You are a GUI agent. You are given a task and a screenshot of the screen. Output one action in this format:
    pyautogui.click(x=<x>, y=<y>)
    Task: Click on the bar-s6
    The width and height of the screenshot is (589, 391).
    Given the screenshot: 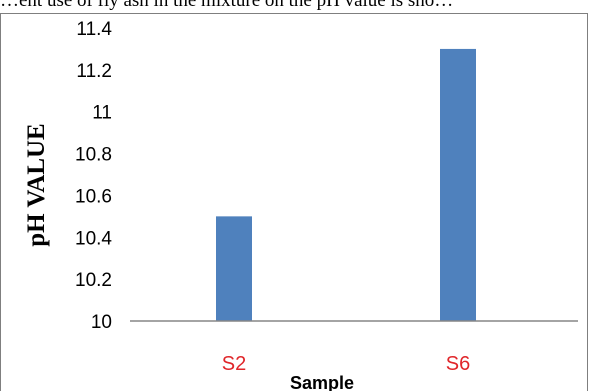 What is the action you would take?
    pyautogui.click(x=458, y=185)
    